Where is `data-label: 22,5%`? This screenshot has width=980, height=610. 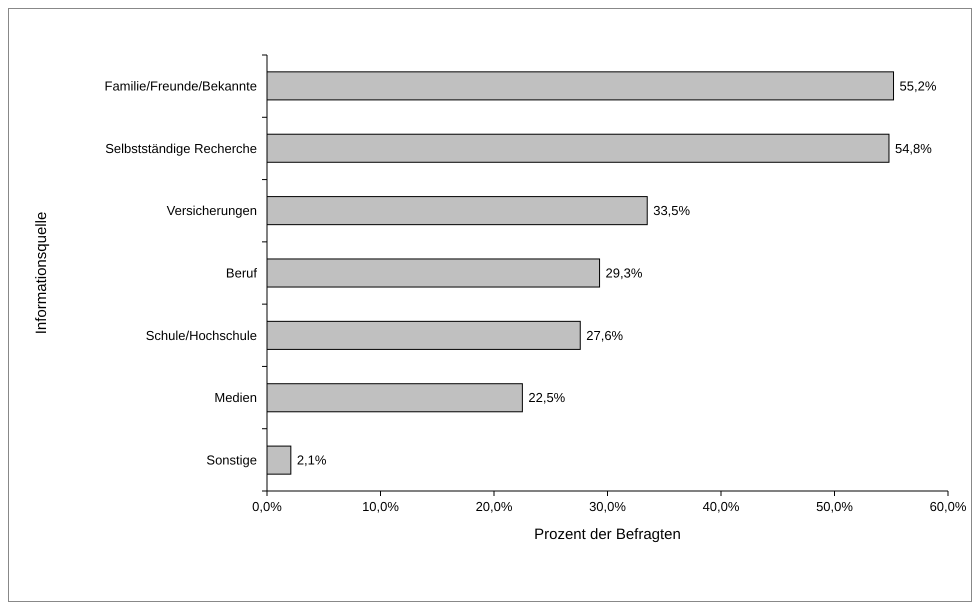
data-label: 22,5% is located at coordinates (547, 398).